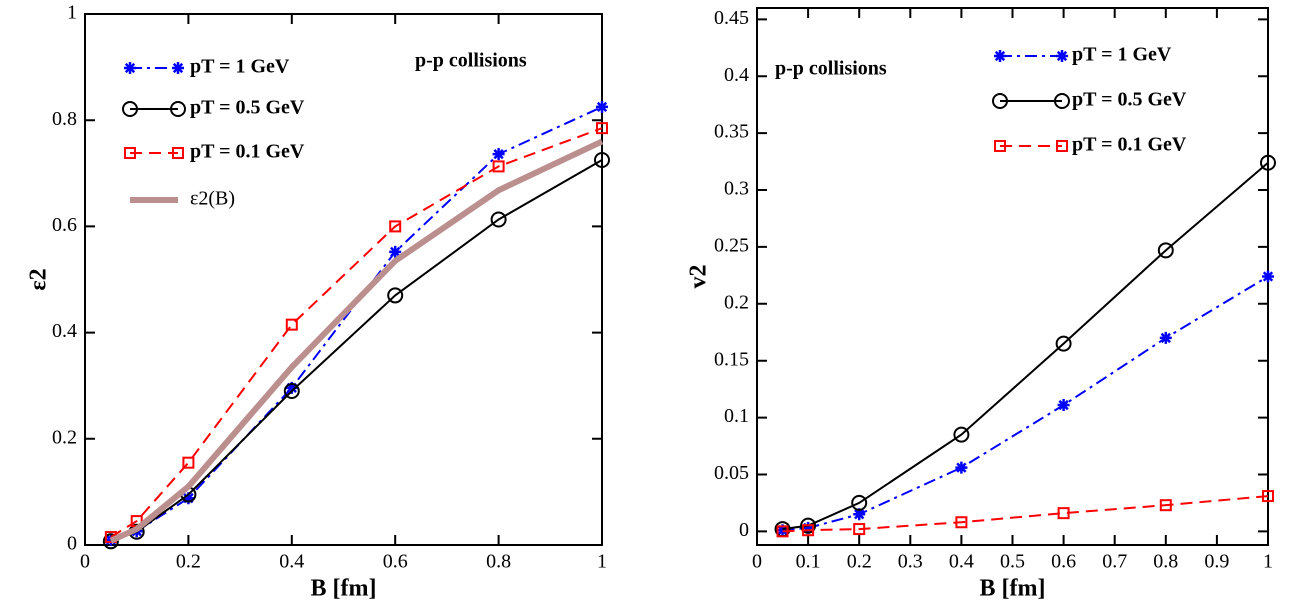 The width and height of the screenshot is (1297, 609). I want to click on y-tick-label: 0.25, so click(731, 246).